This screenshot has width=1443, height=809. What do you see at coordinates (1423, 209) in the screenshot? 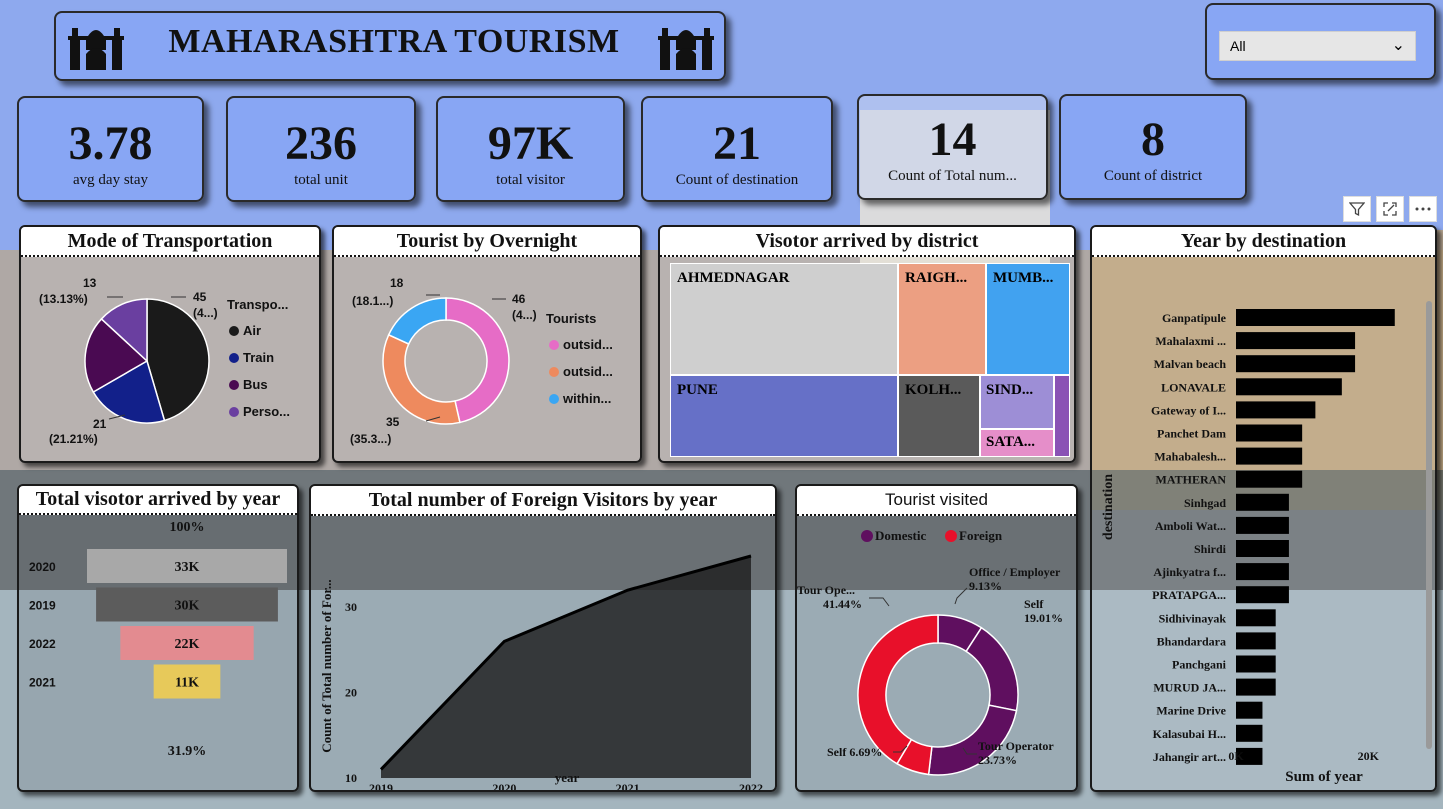
I see `more-options-icon` at bounding box center [1423, 209].